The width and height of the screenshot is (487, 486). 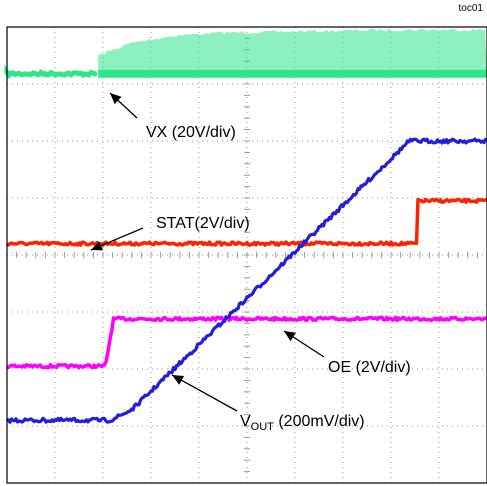 I want to click on figure-tag: toc01, so click(x=470, y=8).